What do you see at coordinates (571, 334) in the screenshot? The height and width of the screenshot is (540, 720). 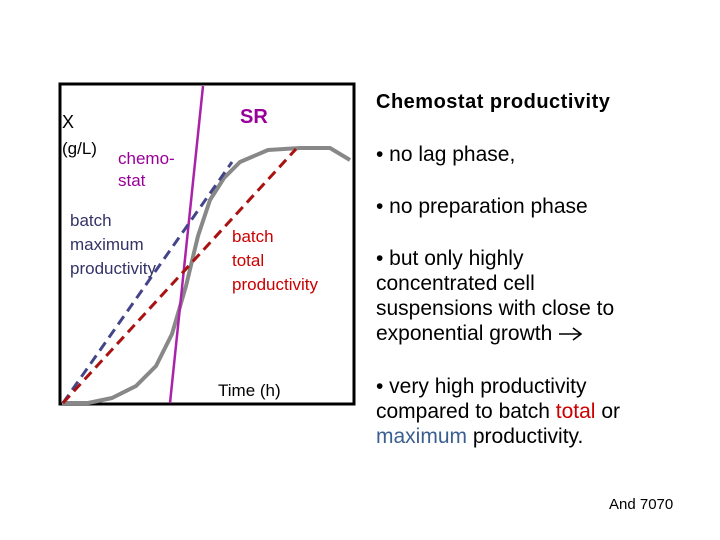 I see `right-arrow-icon` at bounding box center [571, 334].